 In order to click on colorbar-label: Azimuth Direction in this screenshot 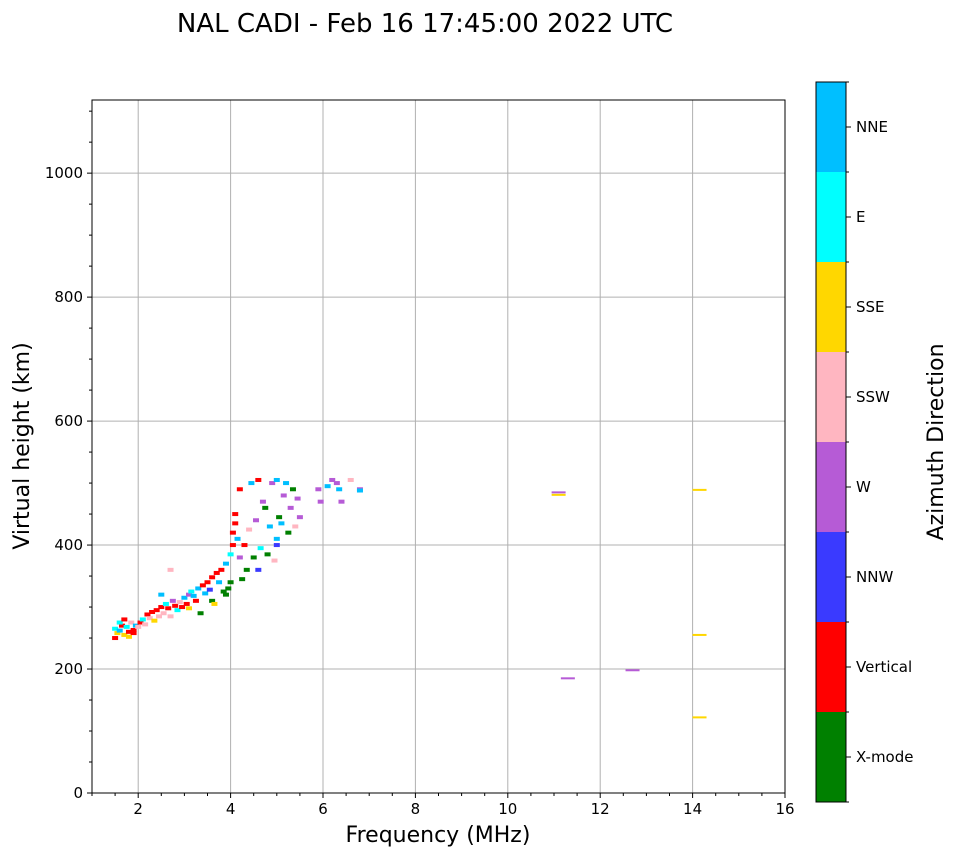, I will do `click(936, 441)`.